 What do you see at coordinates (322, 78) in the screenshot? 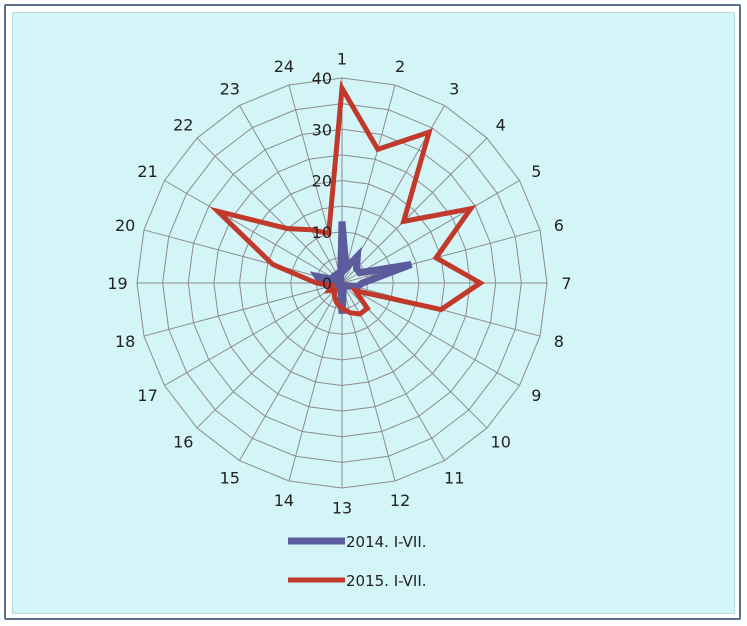
I see `radial-tick-label: 40` at bounding box center [322, 78].